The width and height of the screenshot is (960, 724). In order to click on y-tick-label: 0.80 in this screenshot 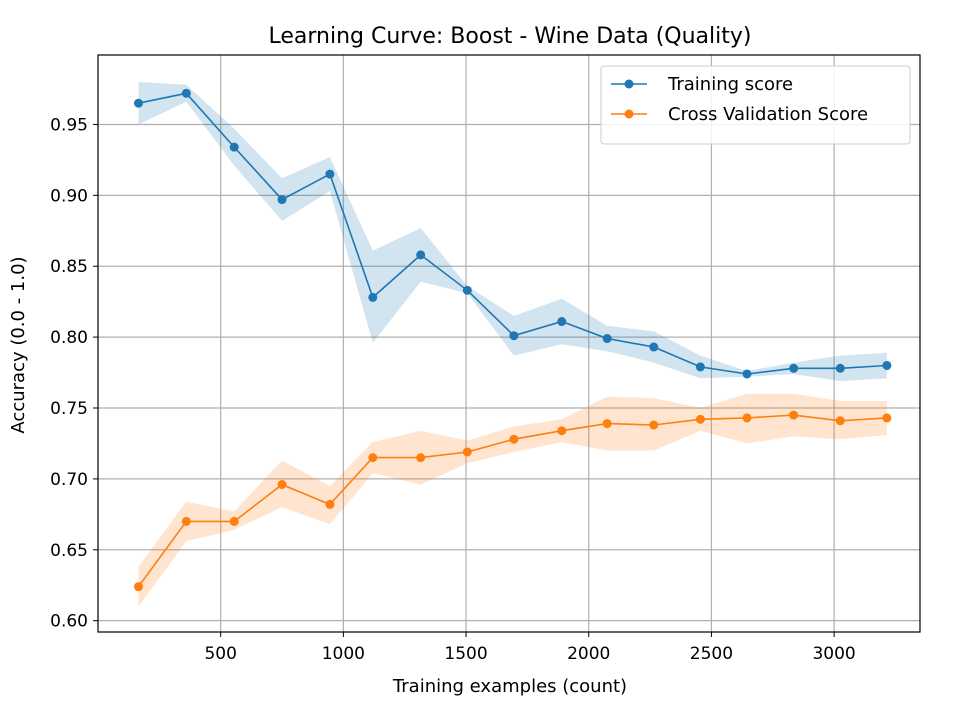, I will do `click(69, 338)`.